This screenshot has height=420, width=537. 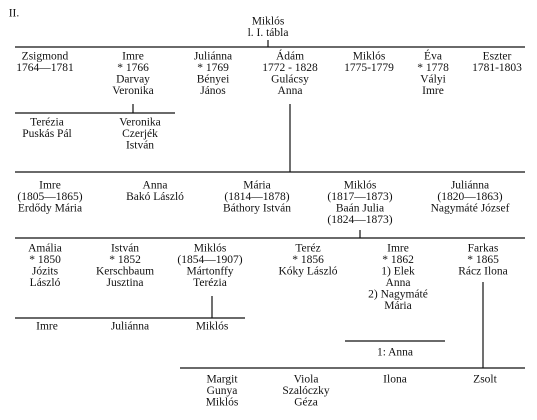 I want to click on person-line: Zsolt, so click(x=485, y=380).